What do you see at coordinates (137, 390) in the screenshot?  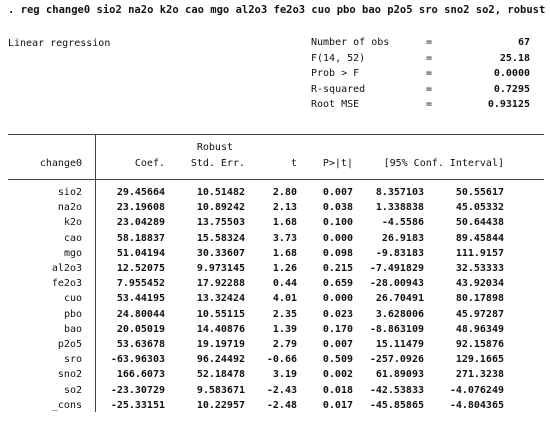 I see `row-coef: -23.30729` at bounding box center [137, 390].